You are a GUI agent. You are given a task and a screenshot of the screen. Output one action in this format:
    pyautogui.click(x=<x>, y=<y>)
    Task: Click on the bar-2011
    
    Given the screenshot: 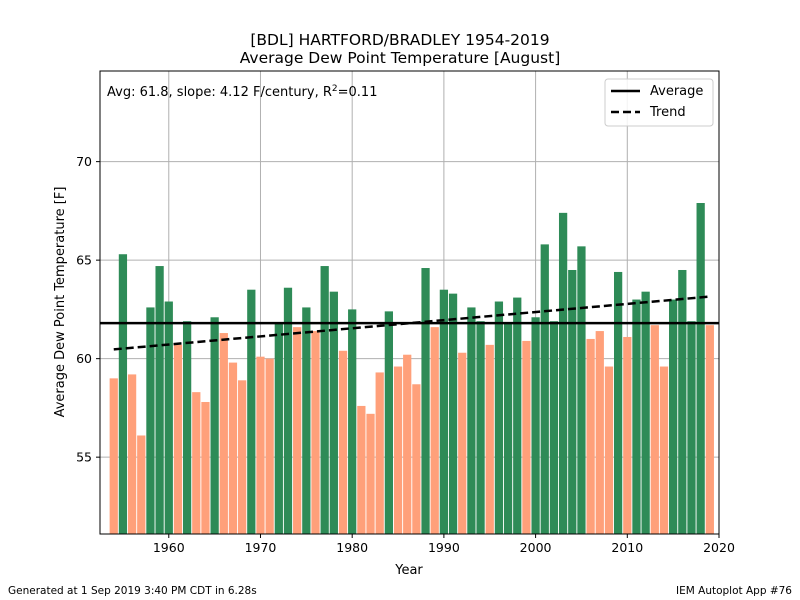 What is the action you would take?
    pyautogui.click(x=636, y=416)
    